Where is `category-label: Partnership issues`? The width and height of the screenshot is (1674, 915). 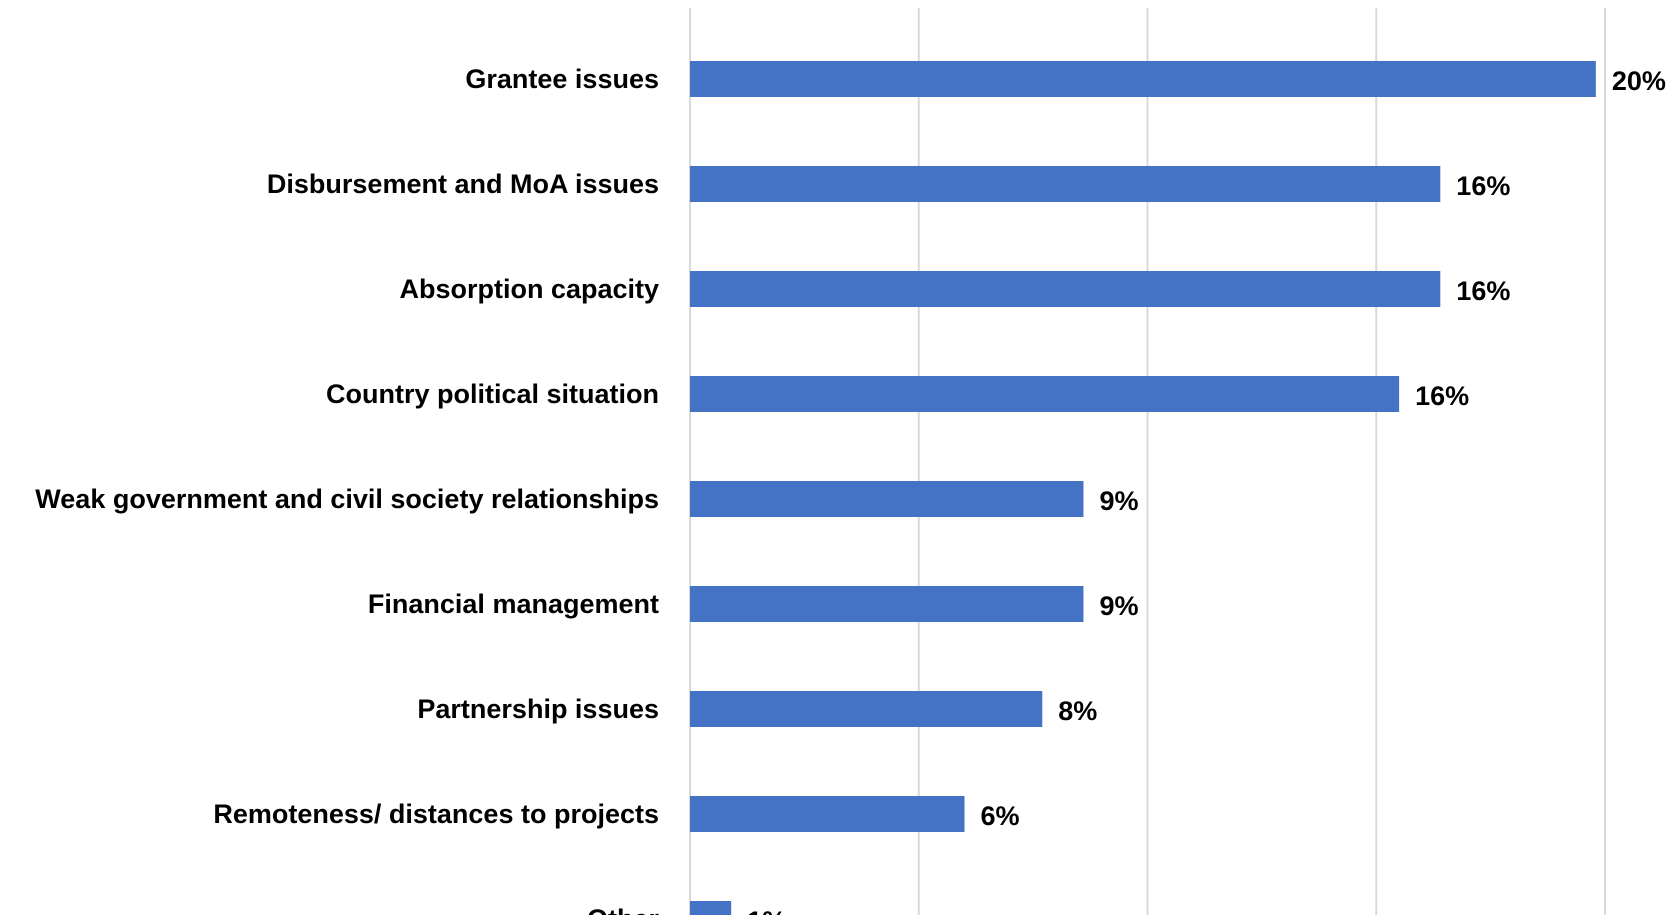 category-label: Partnership issues is located at coordinates (538, 709).